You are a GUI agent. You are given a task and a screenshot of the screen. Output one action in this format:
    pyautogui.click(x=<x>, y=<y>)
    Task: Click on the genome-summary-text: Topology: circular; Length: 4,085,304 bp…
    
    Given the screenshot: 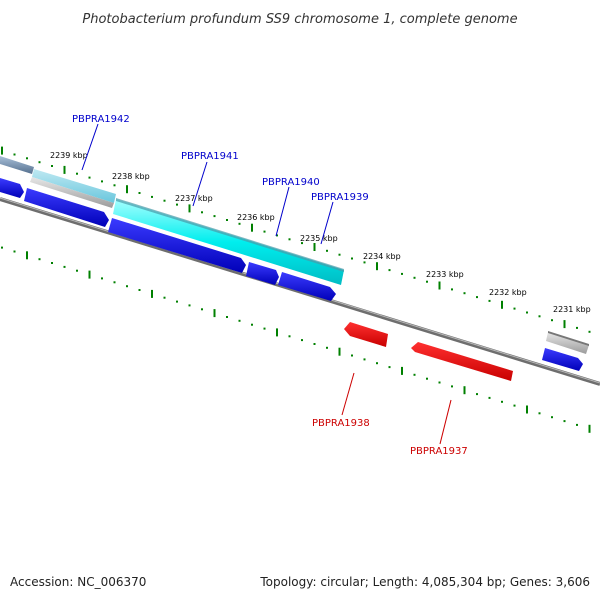 What is the action you would take?
    pyautogui.click(x=424, y=582)
    